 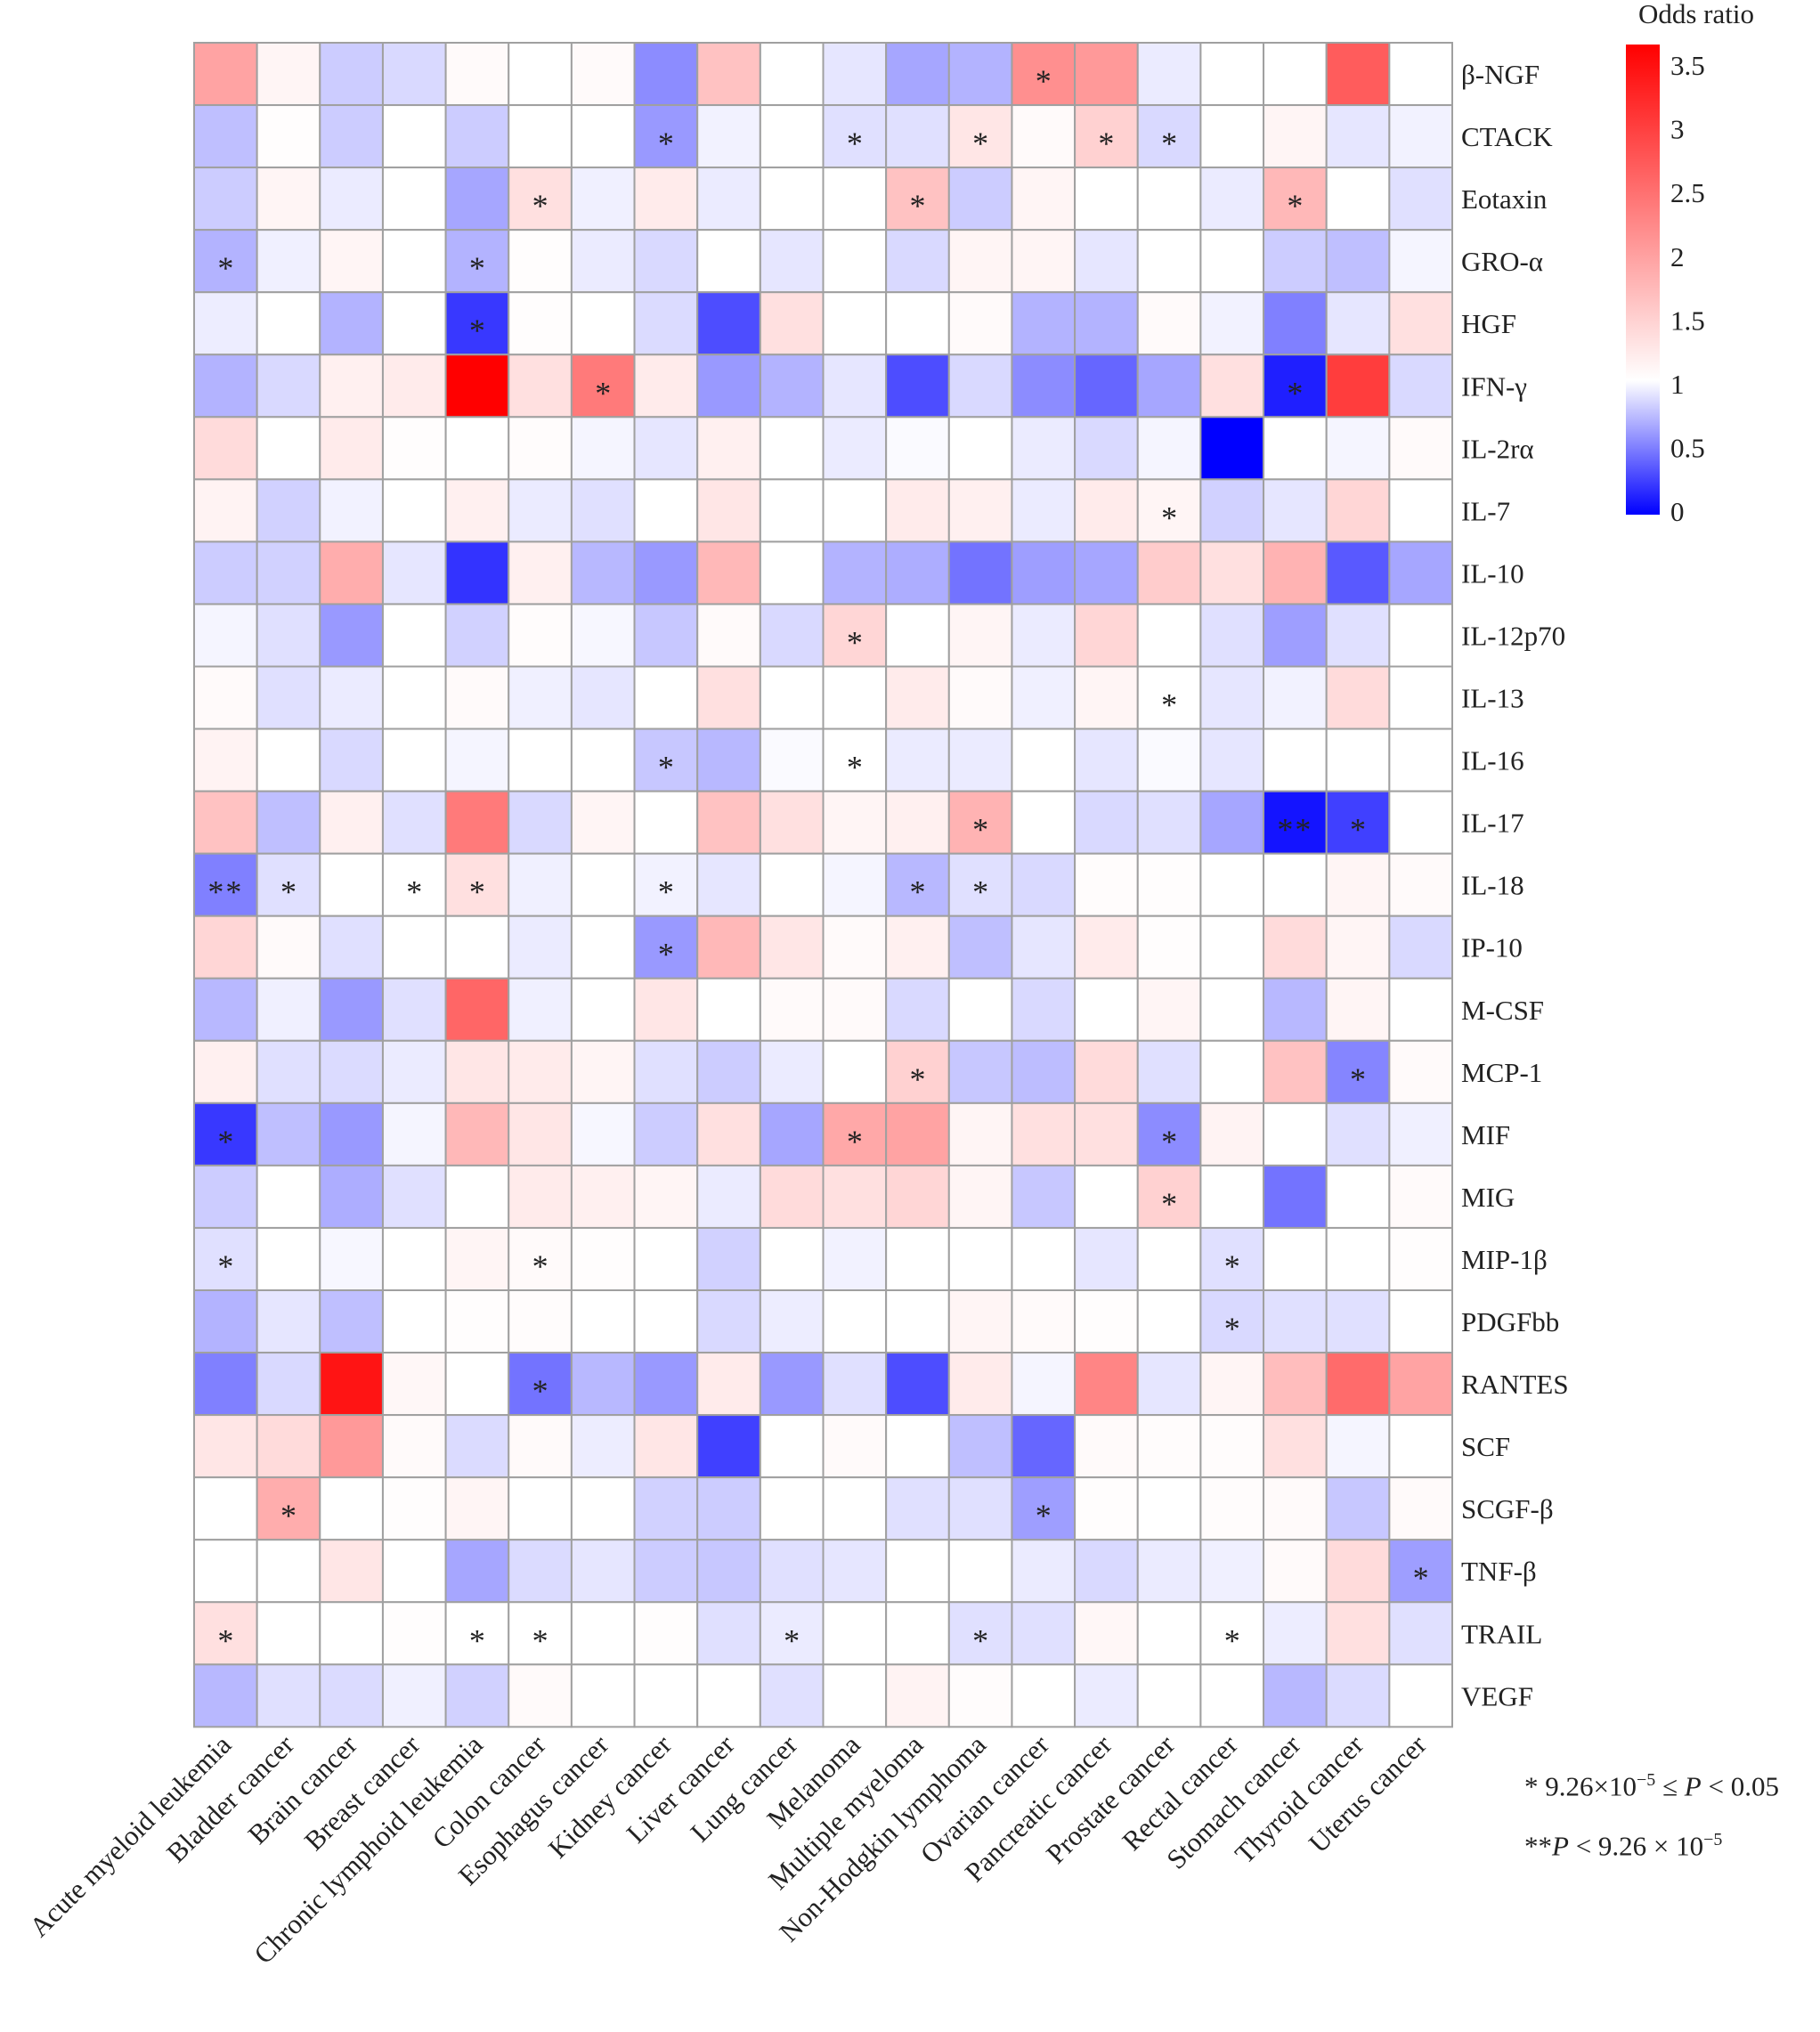 What do you see at coordinates (1502, 261) in the screenshot?
I see `y-tick-label: GRO-α` at bounding box center [1502, 261].